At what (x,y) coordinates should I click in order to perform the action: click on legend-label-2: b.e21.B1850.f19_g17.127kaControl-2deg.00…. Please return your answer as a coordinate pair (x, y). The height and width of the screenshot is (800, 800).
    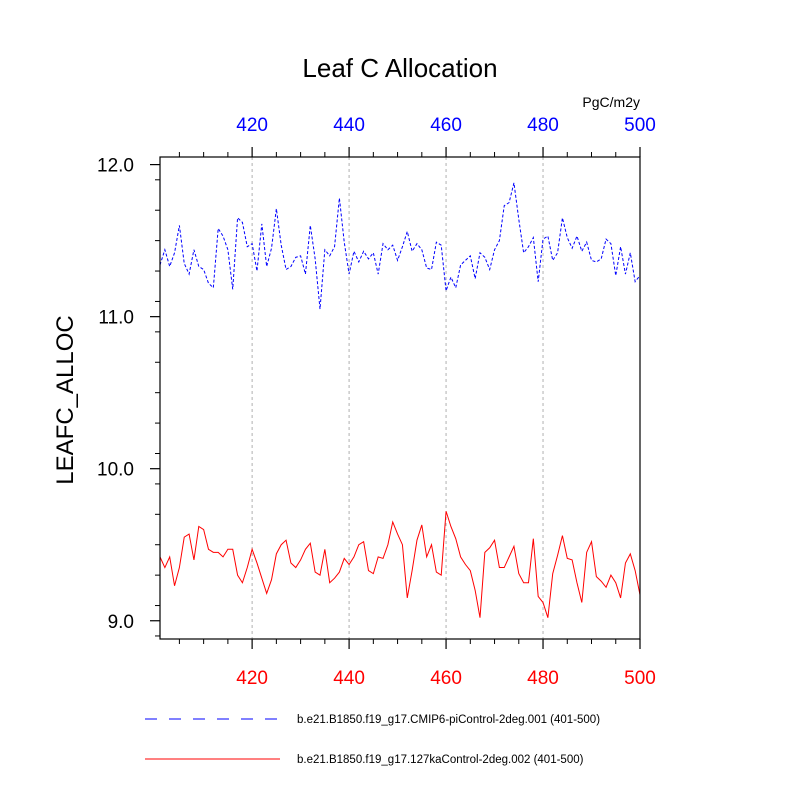
    Looking at the image, I should click on (440, 760).